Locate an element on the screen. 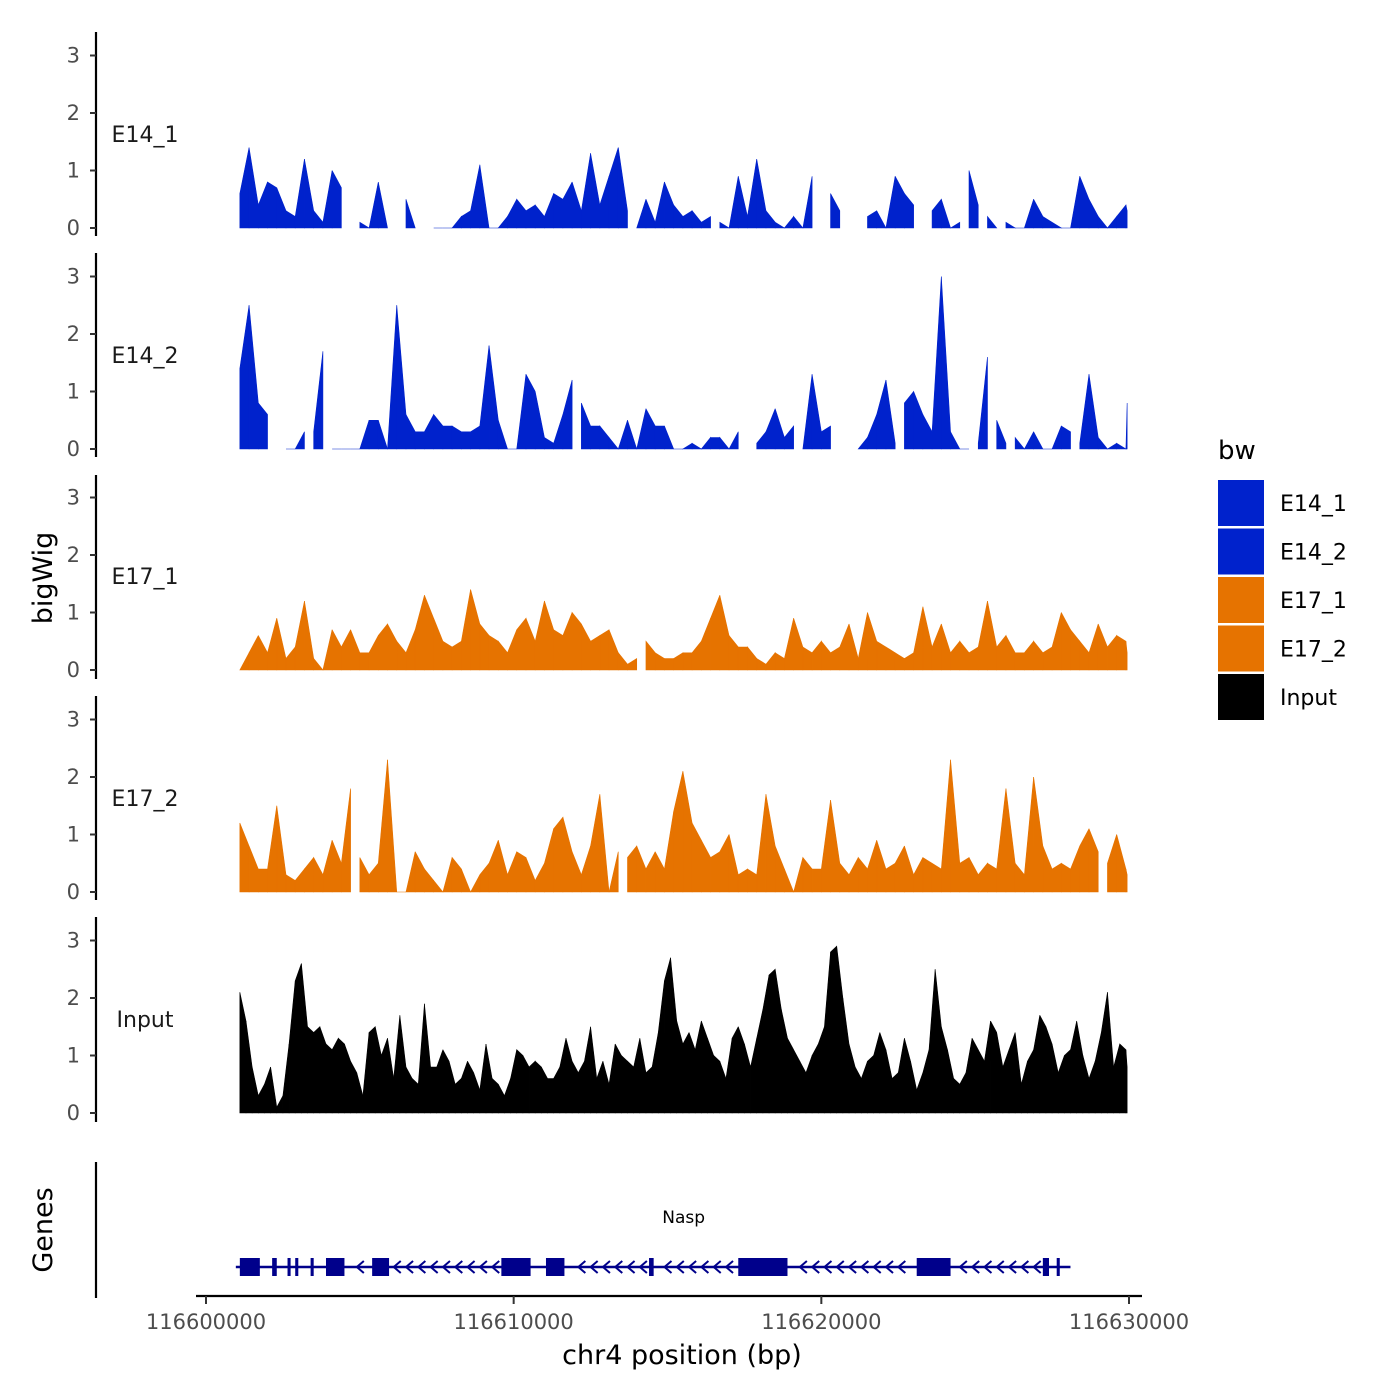 Image resolution: width=1400 pixels, height=1400 pixels. legend-title: bw is located at coordinates (1237, 451).